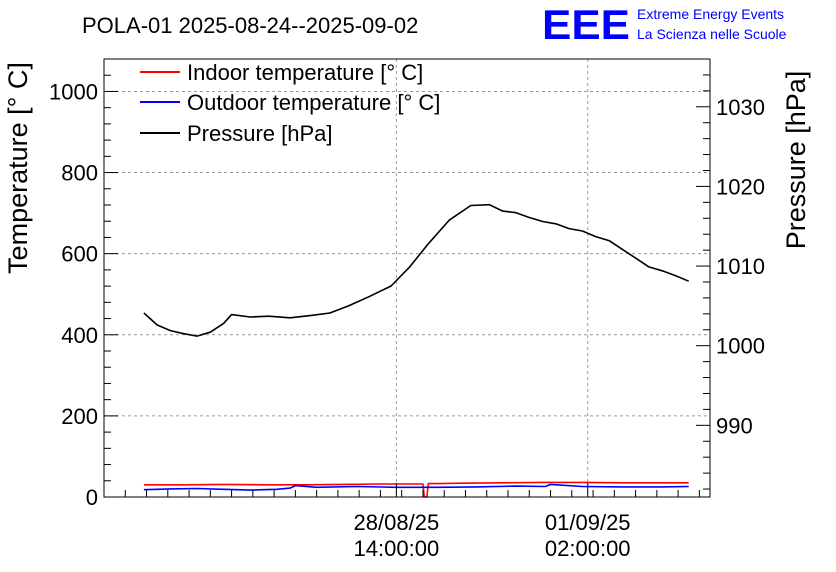 Image resolution: width=836 pixels, height=572 pixels. Describe the element at coordinates (73, 91) in the screenshot. I see `left-axis-tick-label: 1000` at that location.